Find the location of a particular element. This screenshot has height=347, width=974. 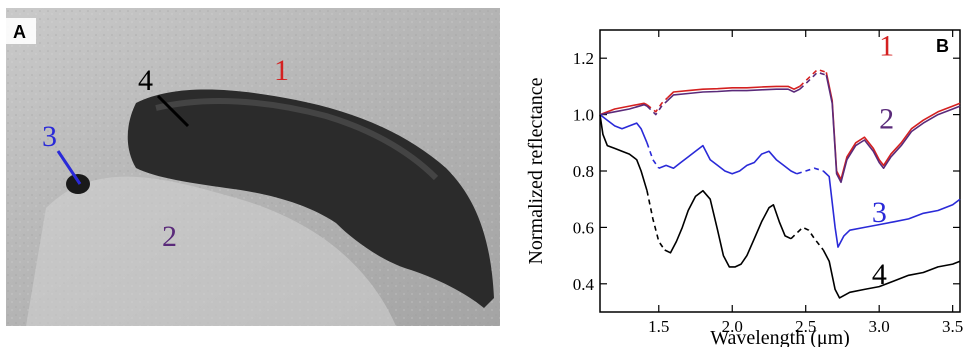

x-tick-label: 3.0 is located at coordinates (879, 326).